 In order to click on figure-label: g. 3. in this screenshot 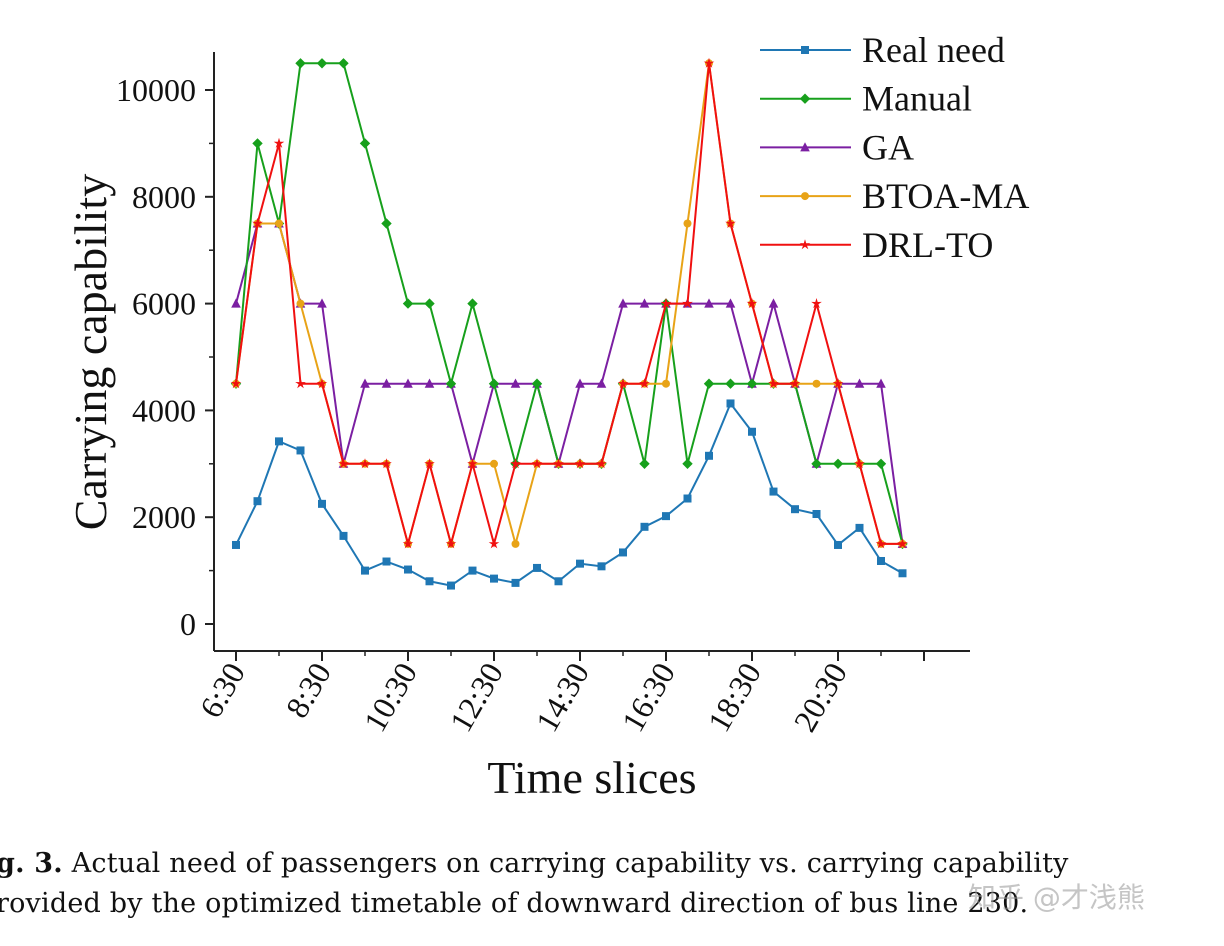, I will do `click(31, 863)`.